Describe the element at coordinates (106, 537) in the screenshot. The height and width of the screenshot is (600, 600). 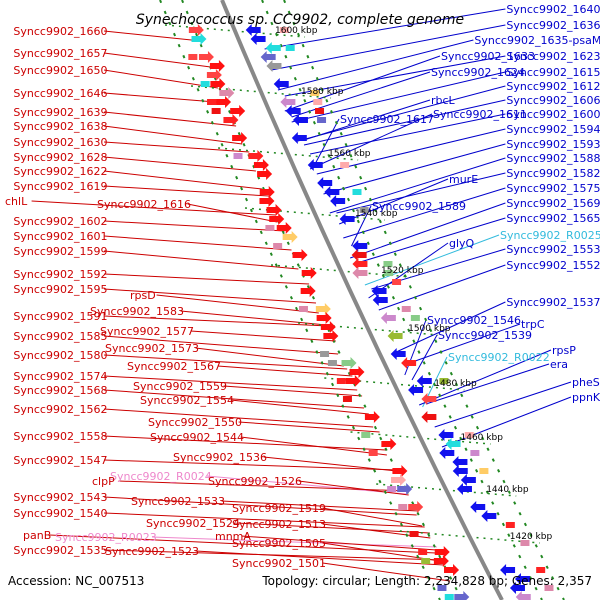
I see `gene-label-left: Syncc9902_R0023` at that location.